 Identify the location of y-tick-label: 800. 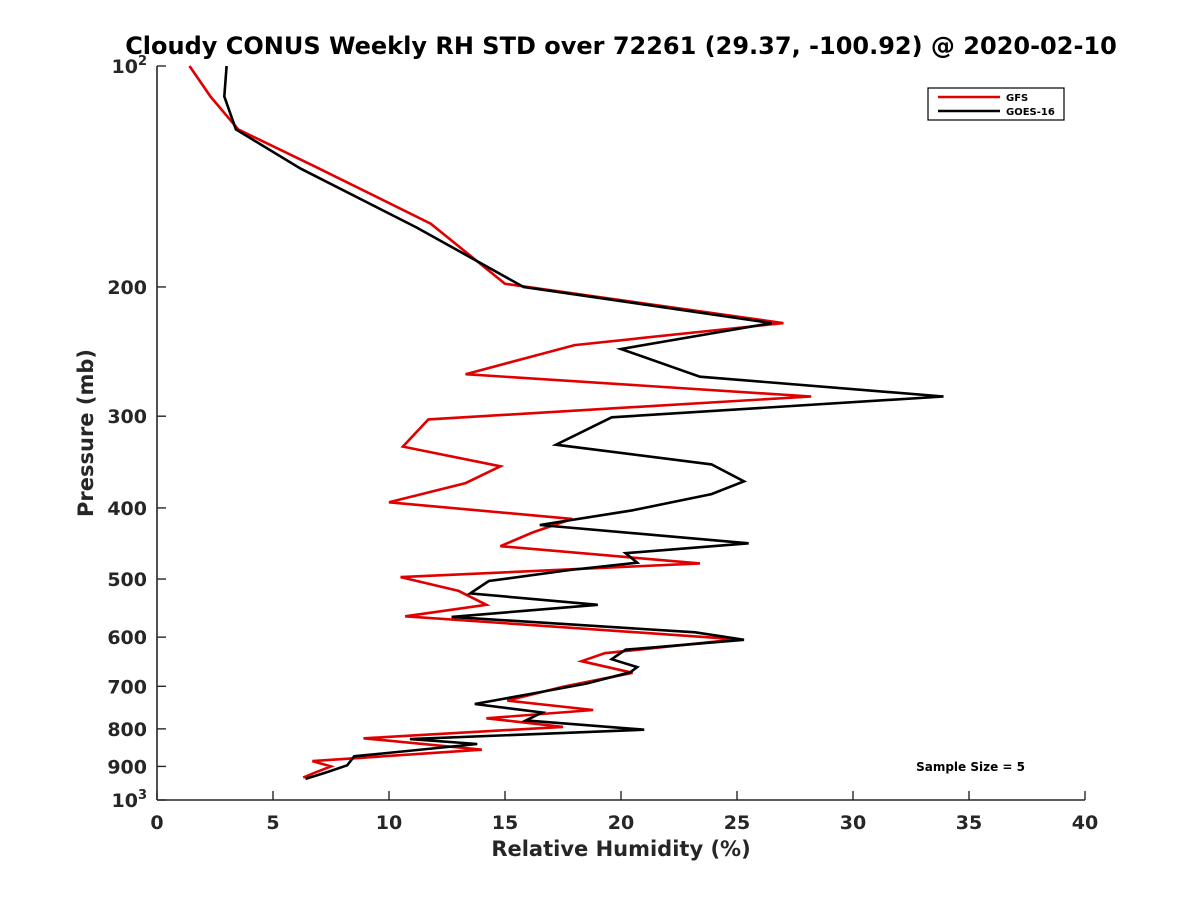
(127, 730).